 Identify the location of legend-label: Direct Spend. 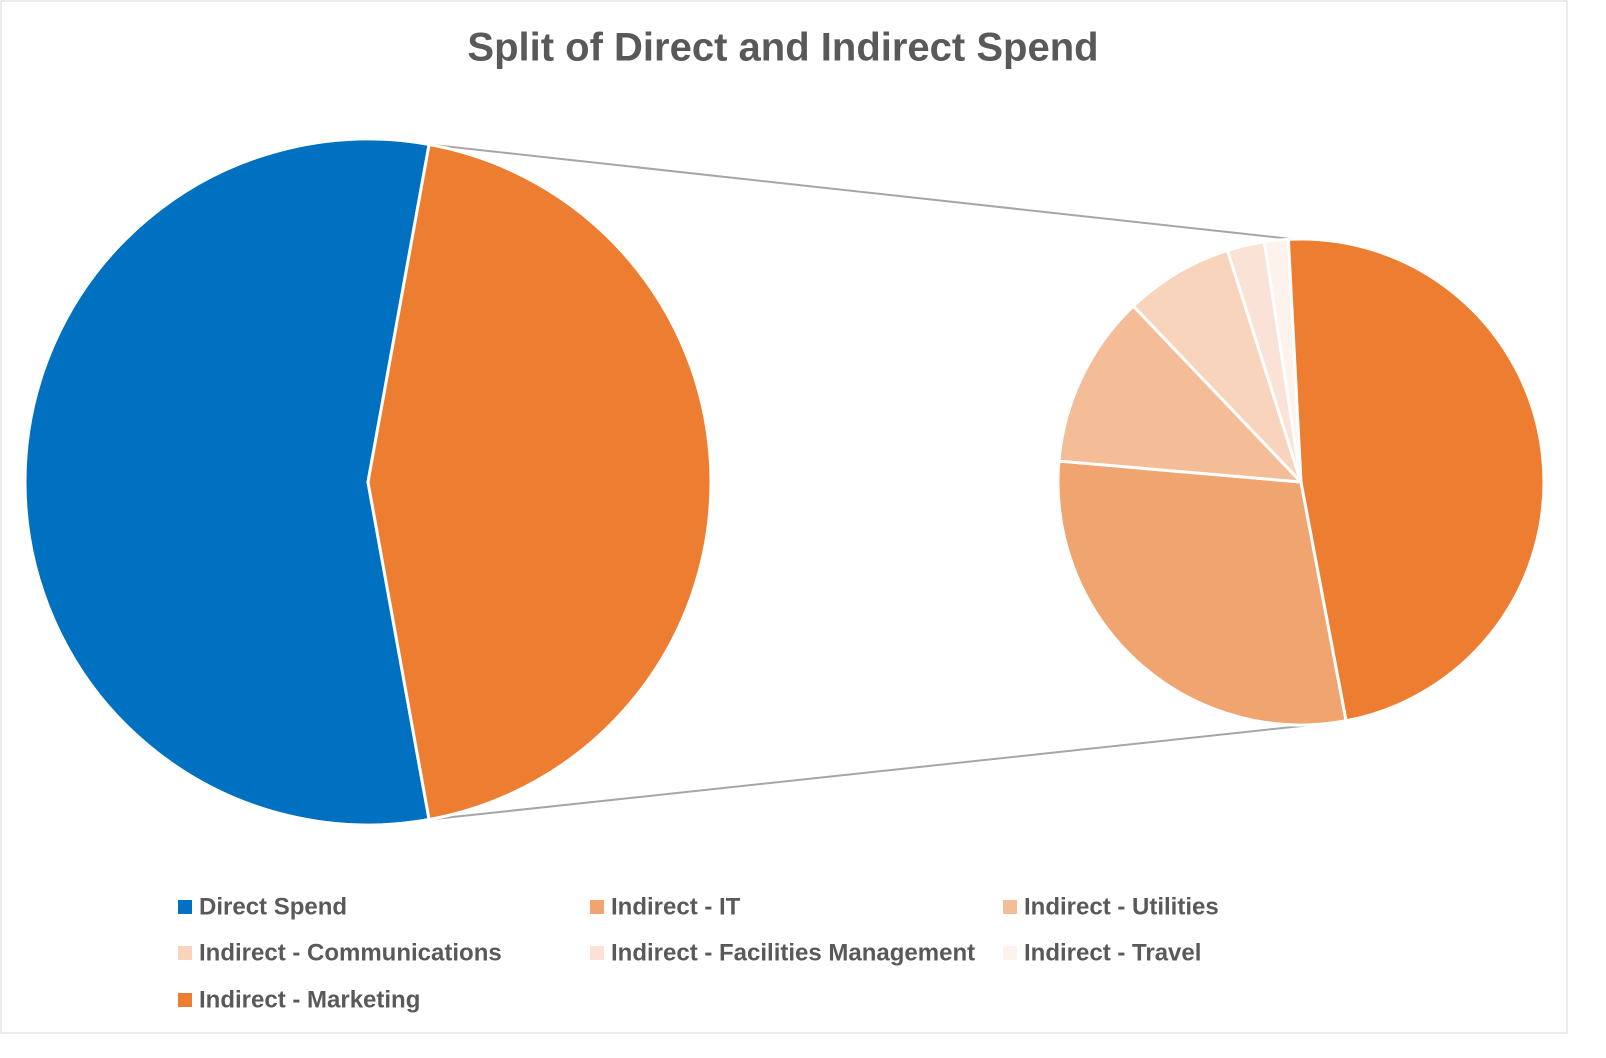
(273, 906).